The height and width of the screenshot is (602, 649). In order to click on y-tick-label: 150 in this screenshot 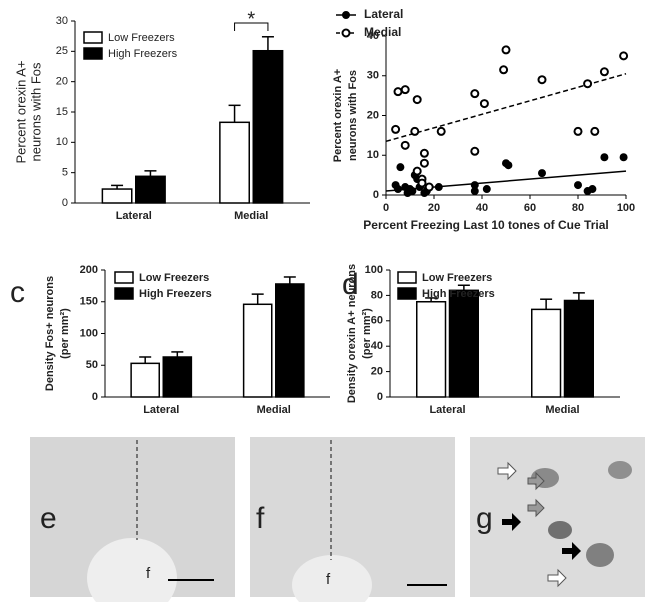, I will do `click(89, 302)`.